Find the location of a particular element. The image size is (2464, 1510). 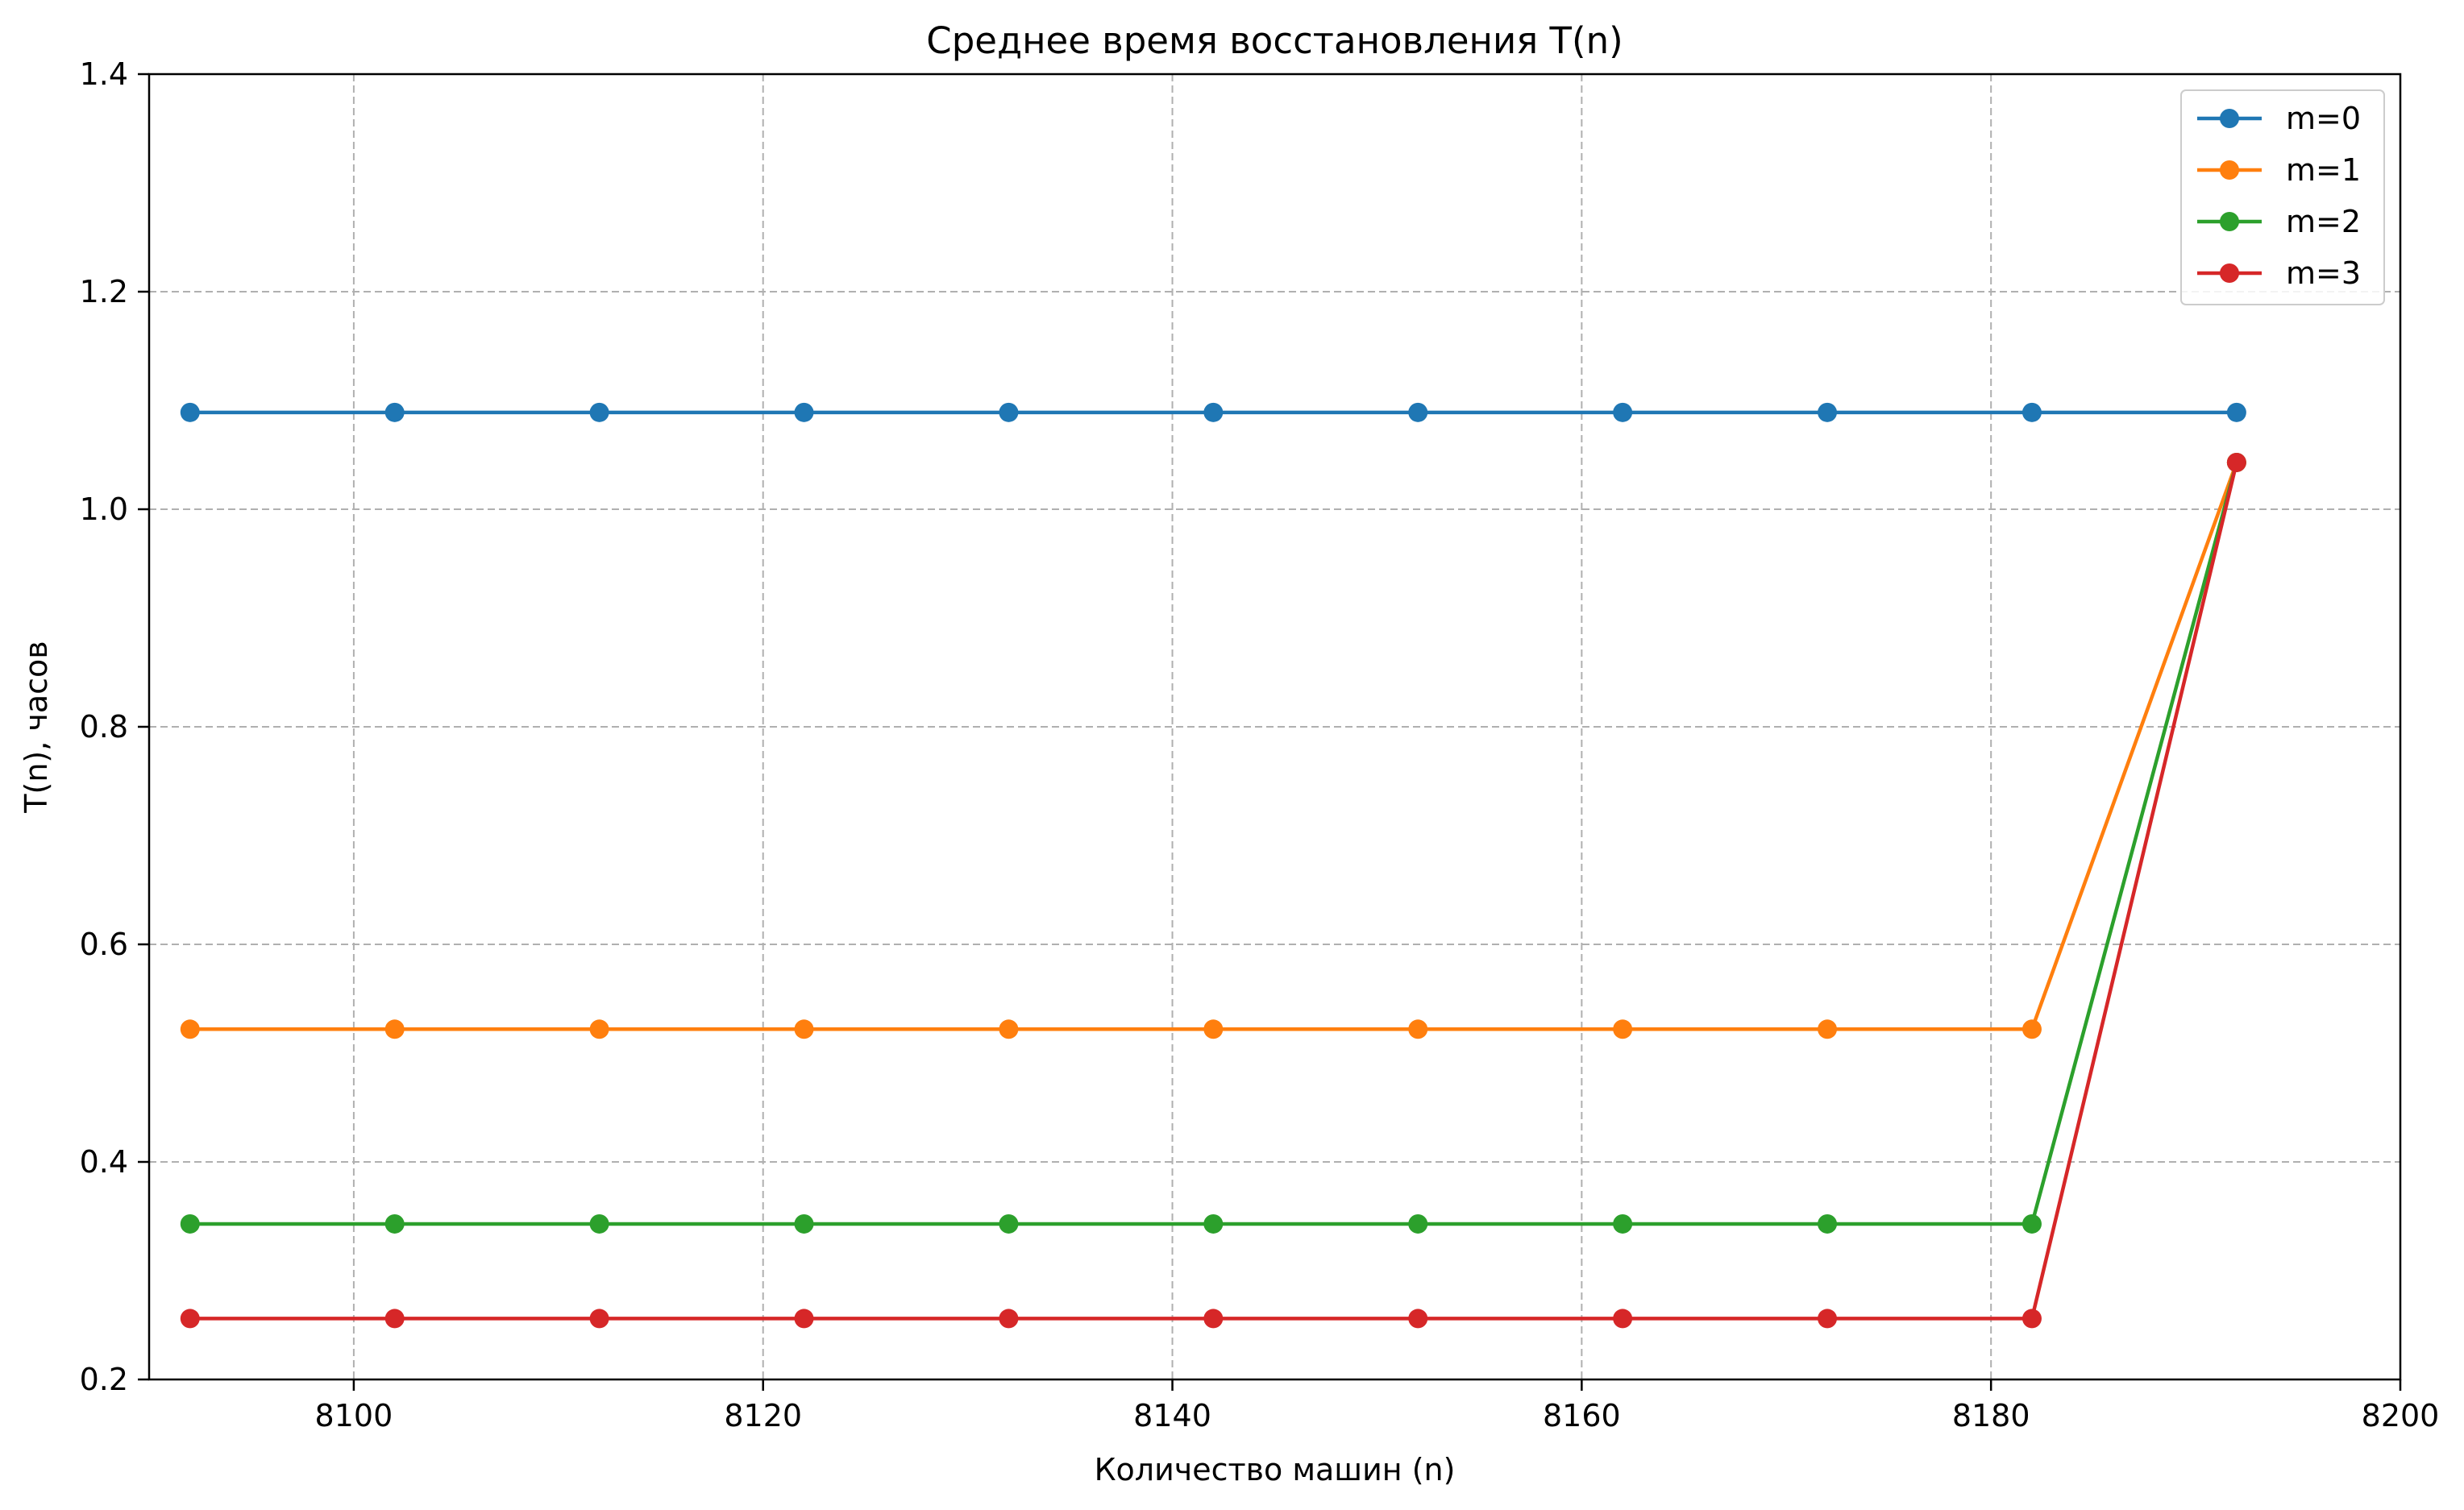

legend-item: m=0 is located at coordinates (2279, 118).